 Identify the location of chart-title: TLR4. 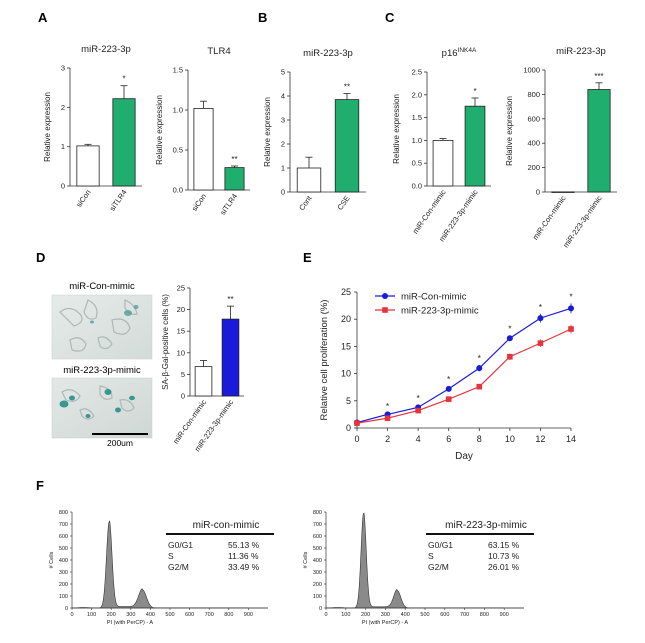
(218, 51).